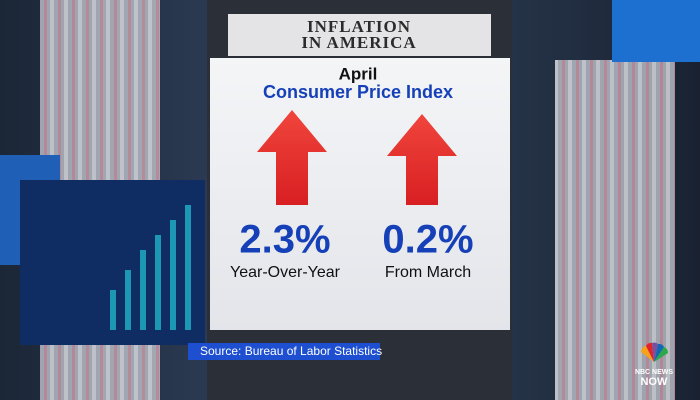  Describe the element at coordinates (655, 382) in the screenshot. I see `logo-text: NOW` at that location.